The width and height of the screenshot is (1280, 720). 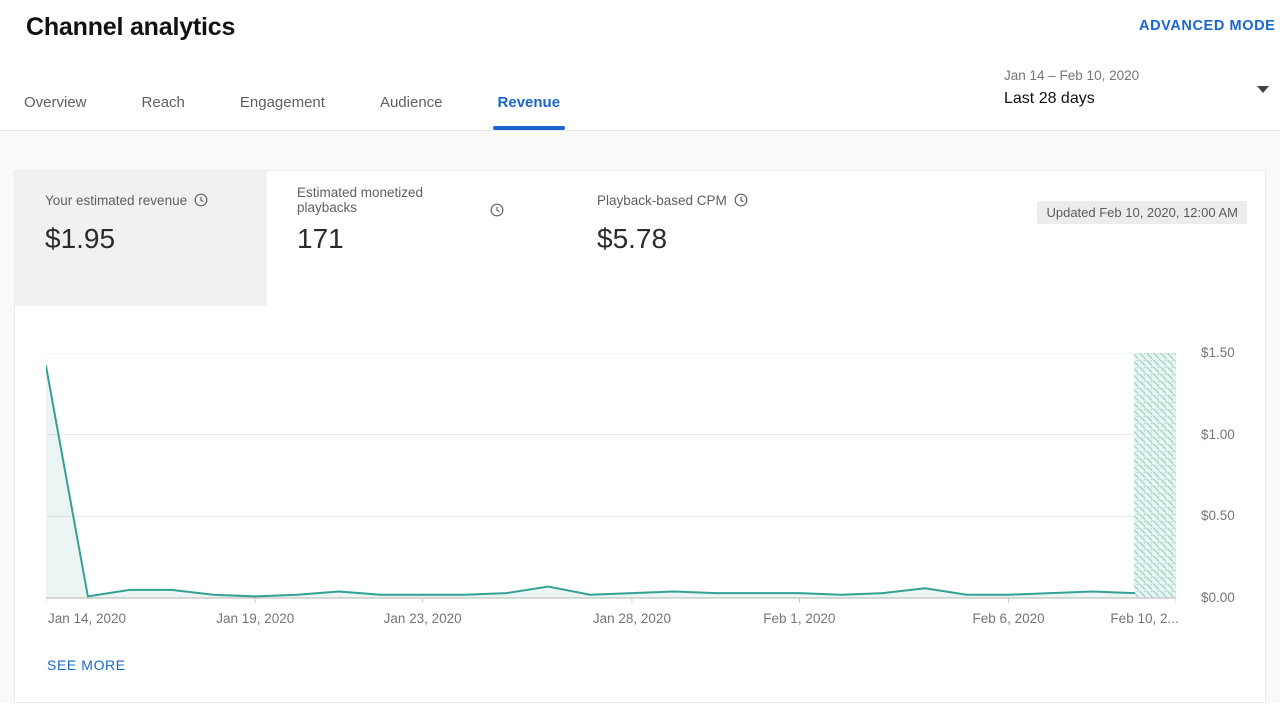 What do you see at coordinates (1263, 89) in the screenshot?
I see `chevron-down-icon` at bounding box center [1263, 89].